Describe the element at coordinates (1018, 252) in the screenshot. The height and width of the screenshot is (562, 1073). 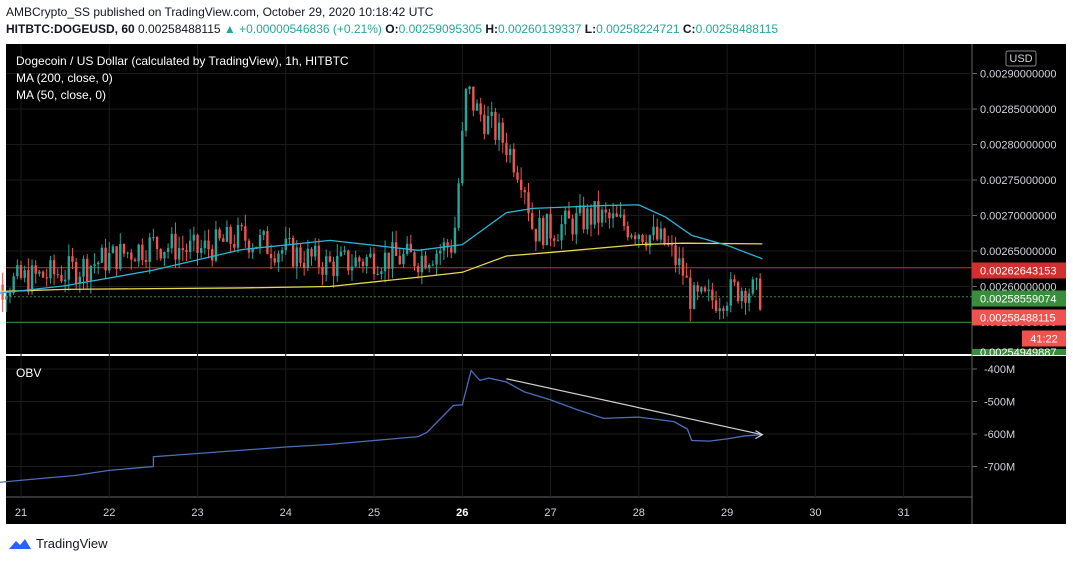
I see `price-tick-label: 0.00265000000` at that location.